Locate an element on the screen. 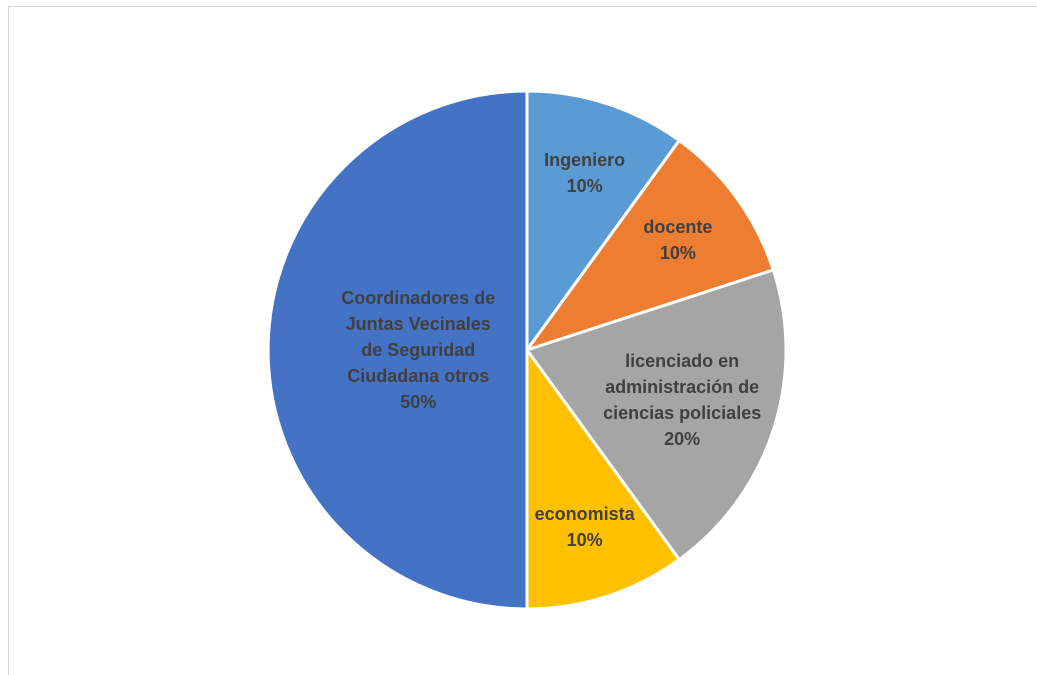 This screenshot has height=675, width=1037. slice-label: economista 10% is located at coordinates (585, 527).